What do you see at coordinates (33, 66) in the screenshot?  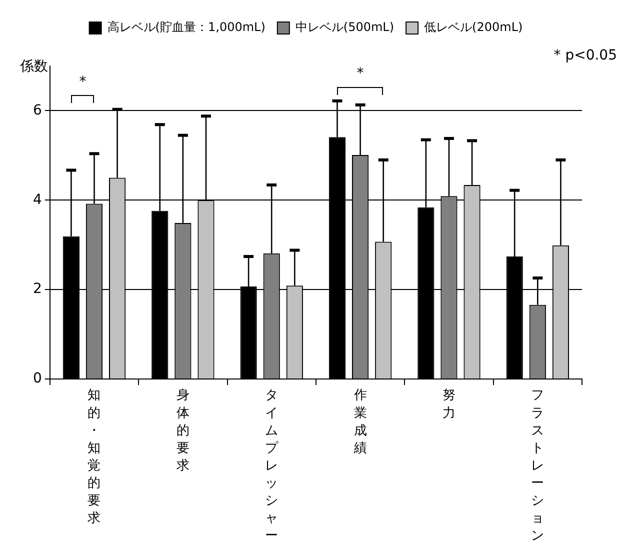 I see `y-axis-title: 係数` at bounding box center [33, 66].